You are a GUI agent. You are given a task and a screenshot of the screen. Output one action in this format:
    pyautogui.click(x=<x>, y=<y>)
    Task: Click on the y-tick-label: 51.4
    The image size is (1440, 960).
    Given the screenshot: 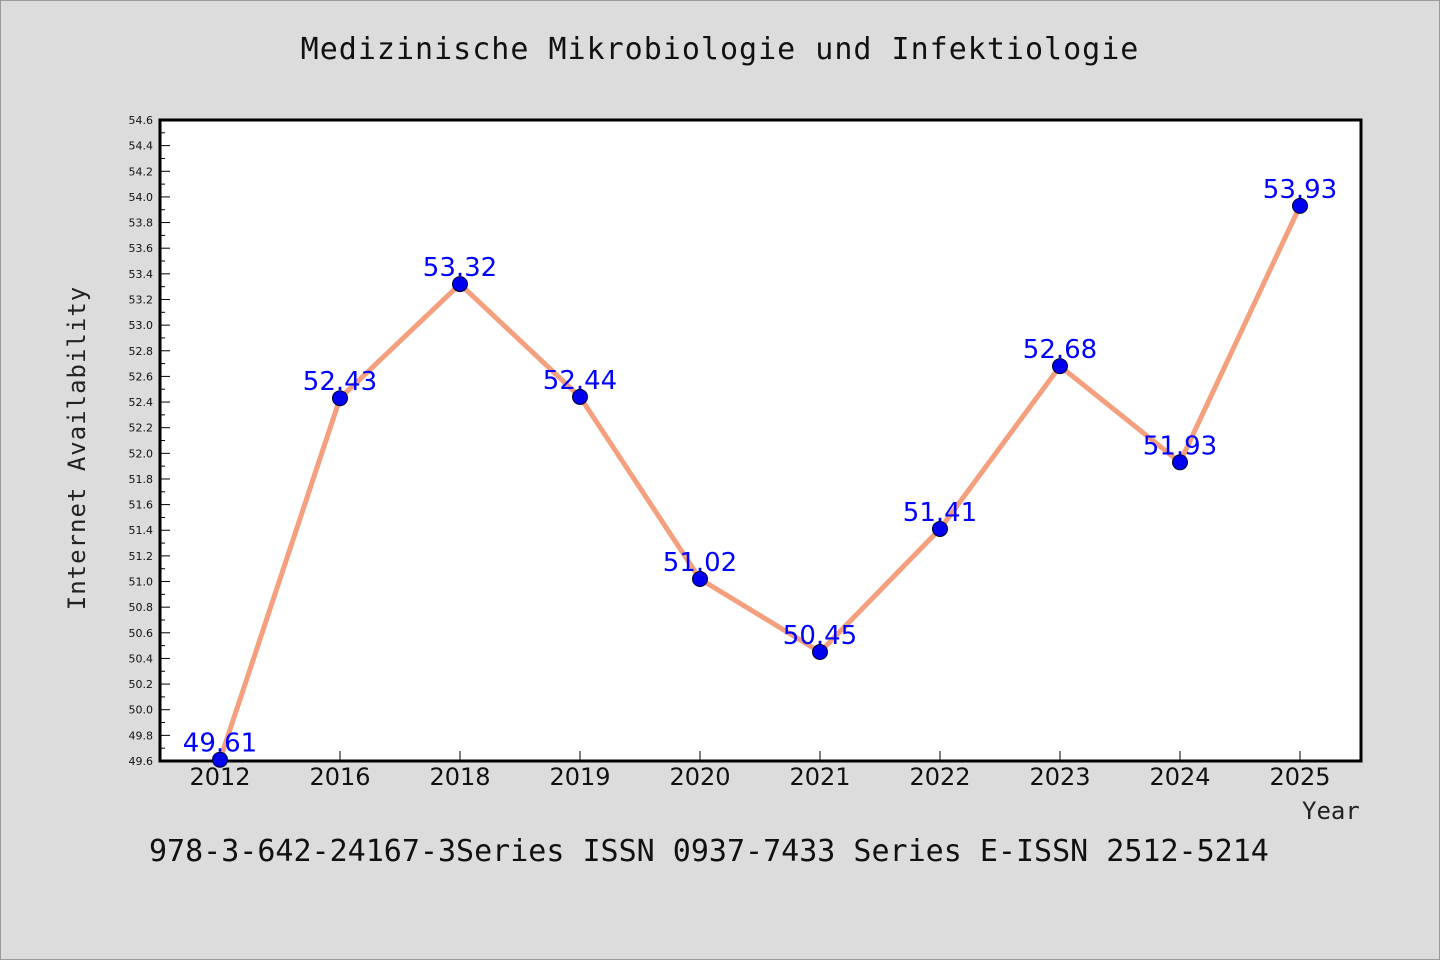 What is the action you would take?
    pyautogui.click(x=141, y=530)
    